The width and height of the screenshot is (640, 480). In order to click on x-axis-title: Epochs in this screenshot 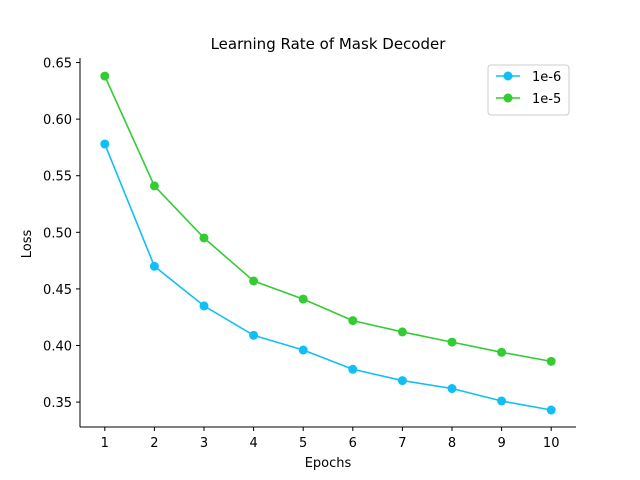, I will do `click(328, 463)`.